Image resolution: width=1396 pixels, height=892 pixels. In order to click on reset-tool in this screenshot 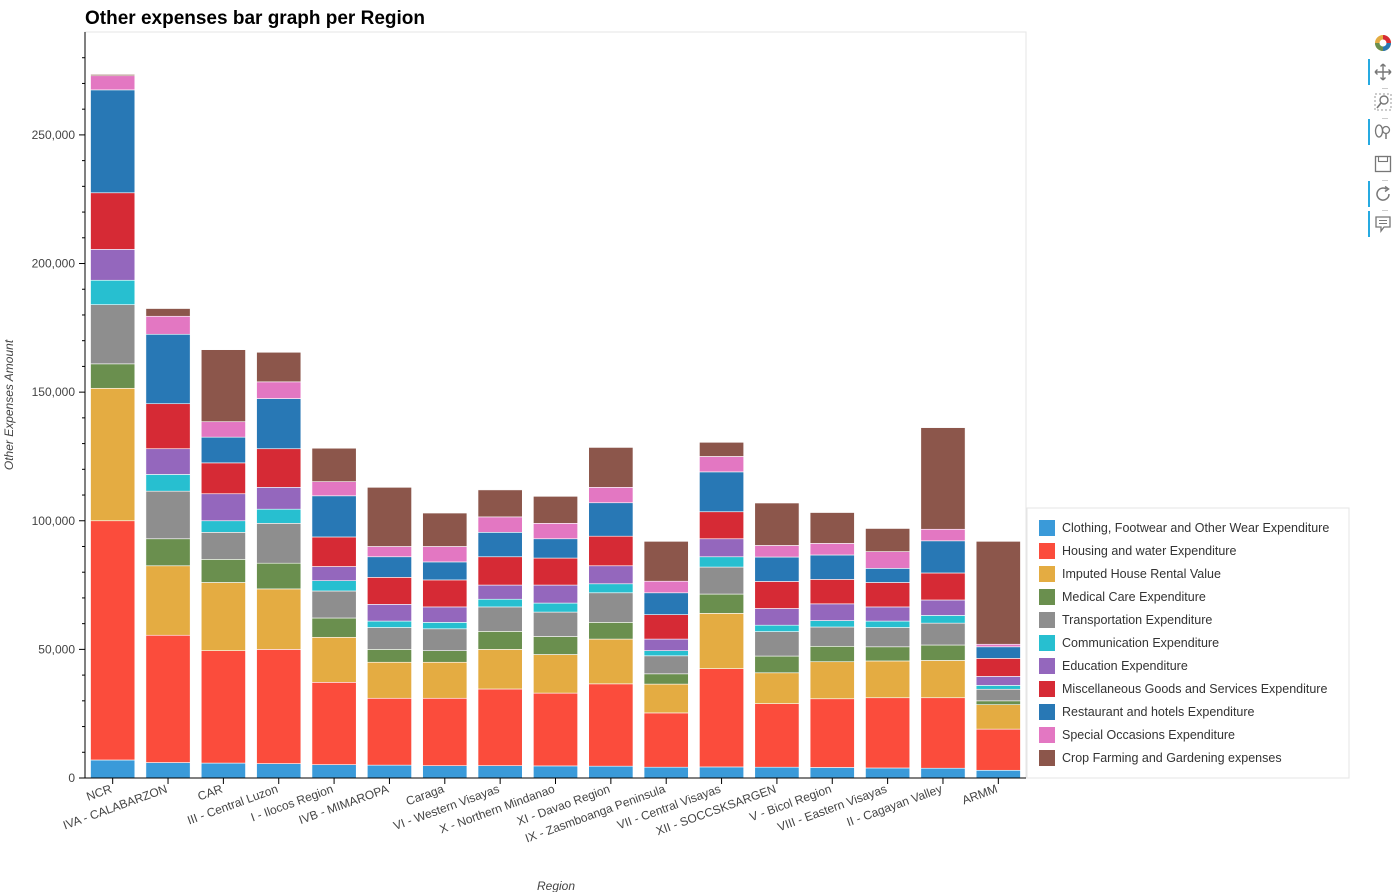, I will do `click(1382, 194)`.